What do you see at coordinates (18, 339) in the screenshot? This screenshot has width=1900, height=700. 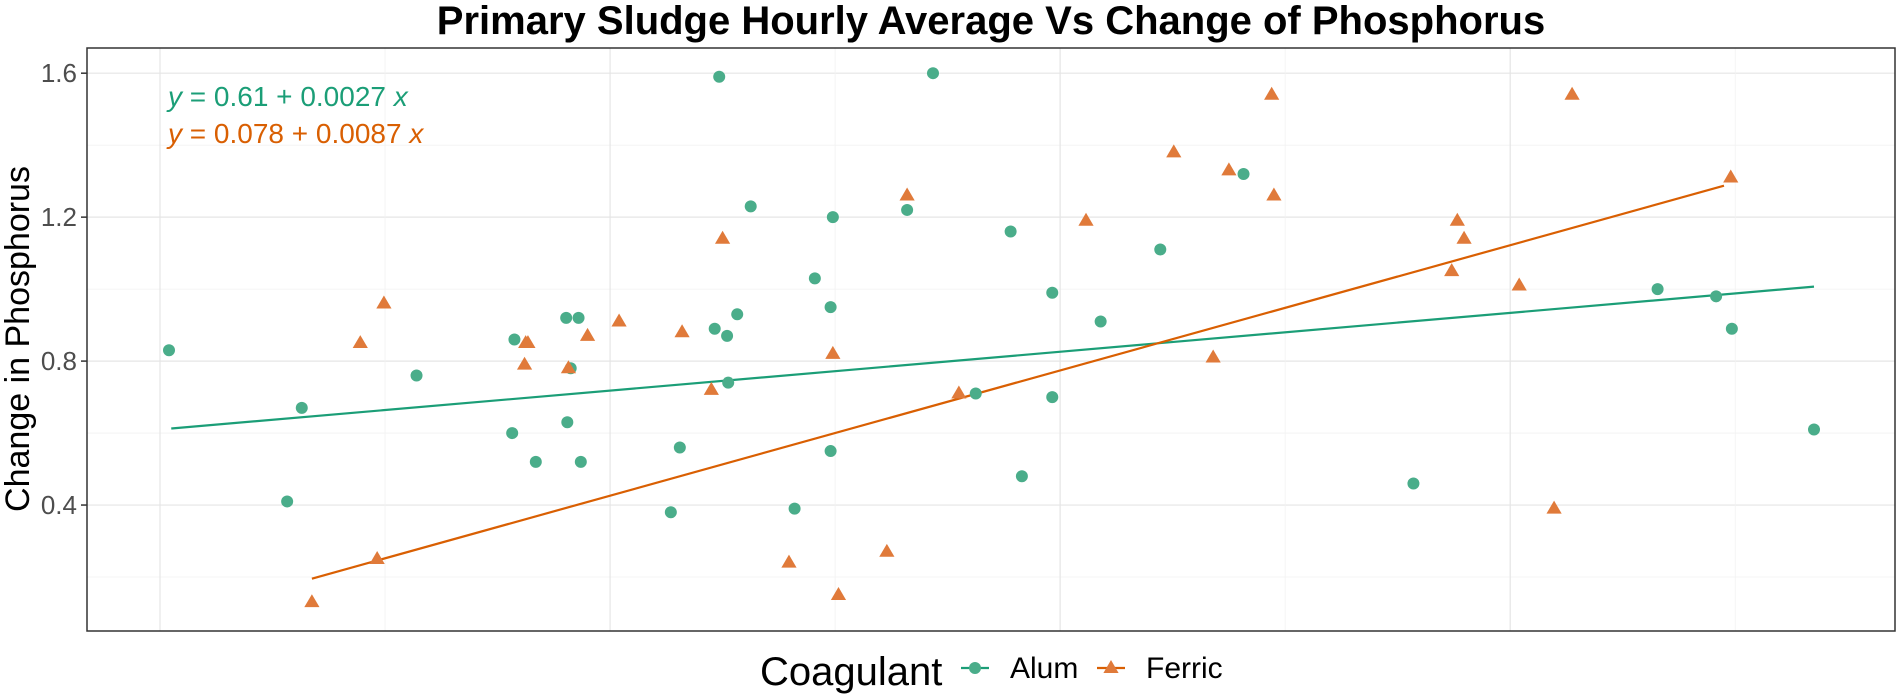 I see `y-axis-title: Change in Phosphorus` at bounding box center [18, 339].